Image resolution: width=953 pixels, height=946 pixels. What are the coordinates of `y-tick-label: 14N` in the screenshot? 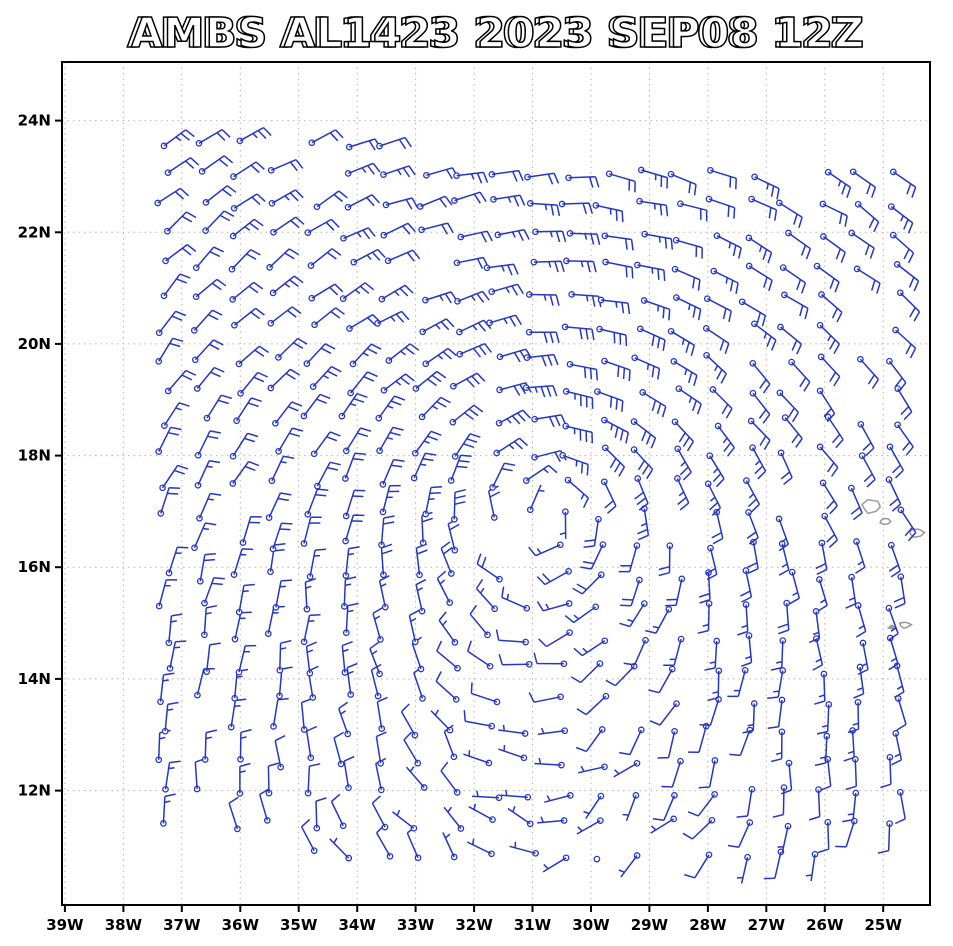 It's located at (34, 679).